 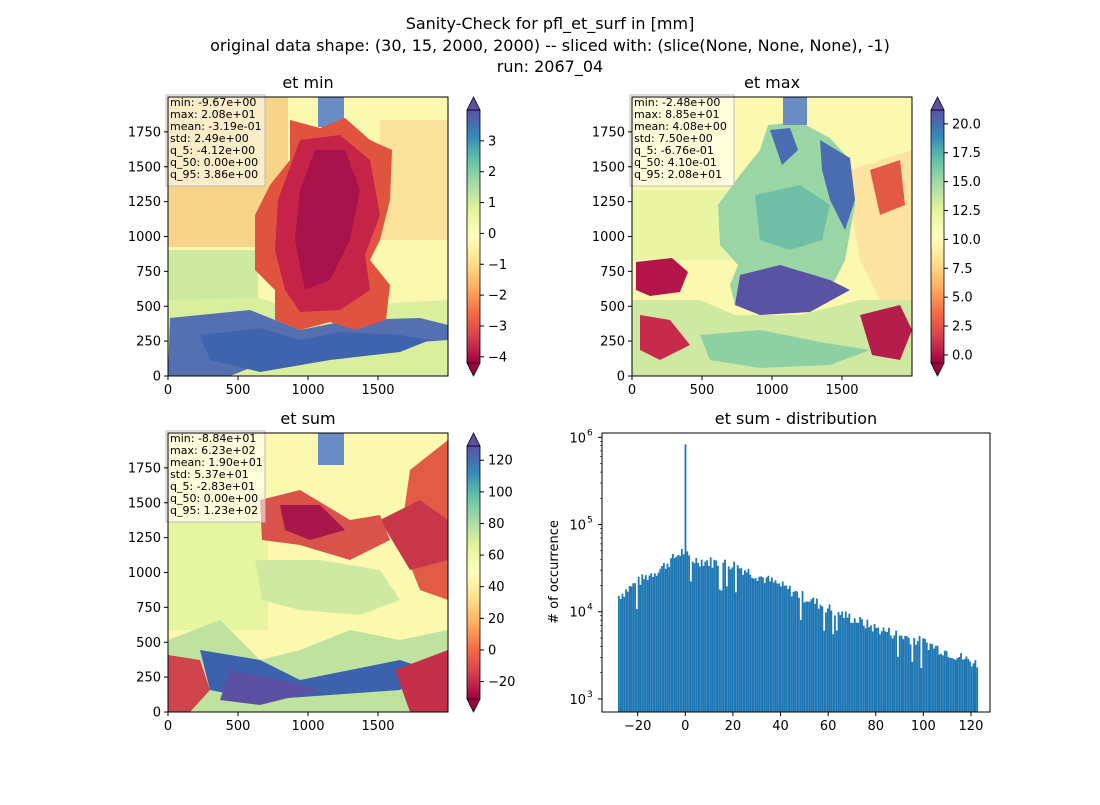 I want to click on colorbar-tick-label: 100, so click(x=500, y=492).